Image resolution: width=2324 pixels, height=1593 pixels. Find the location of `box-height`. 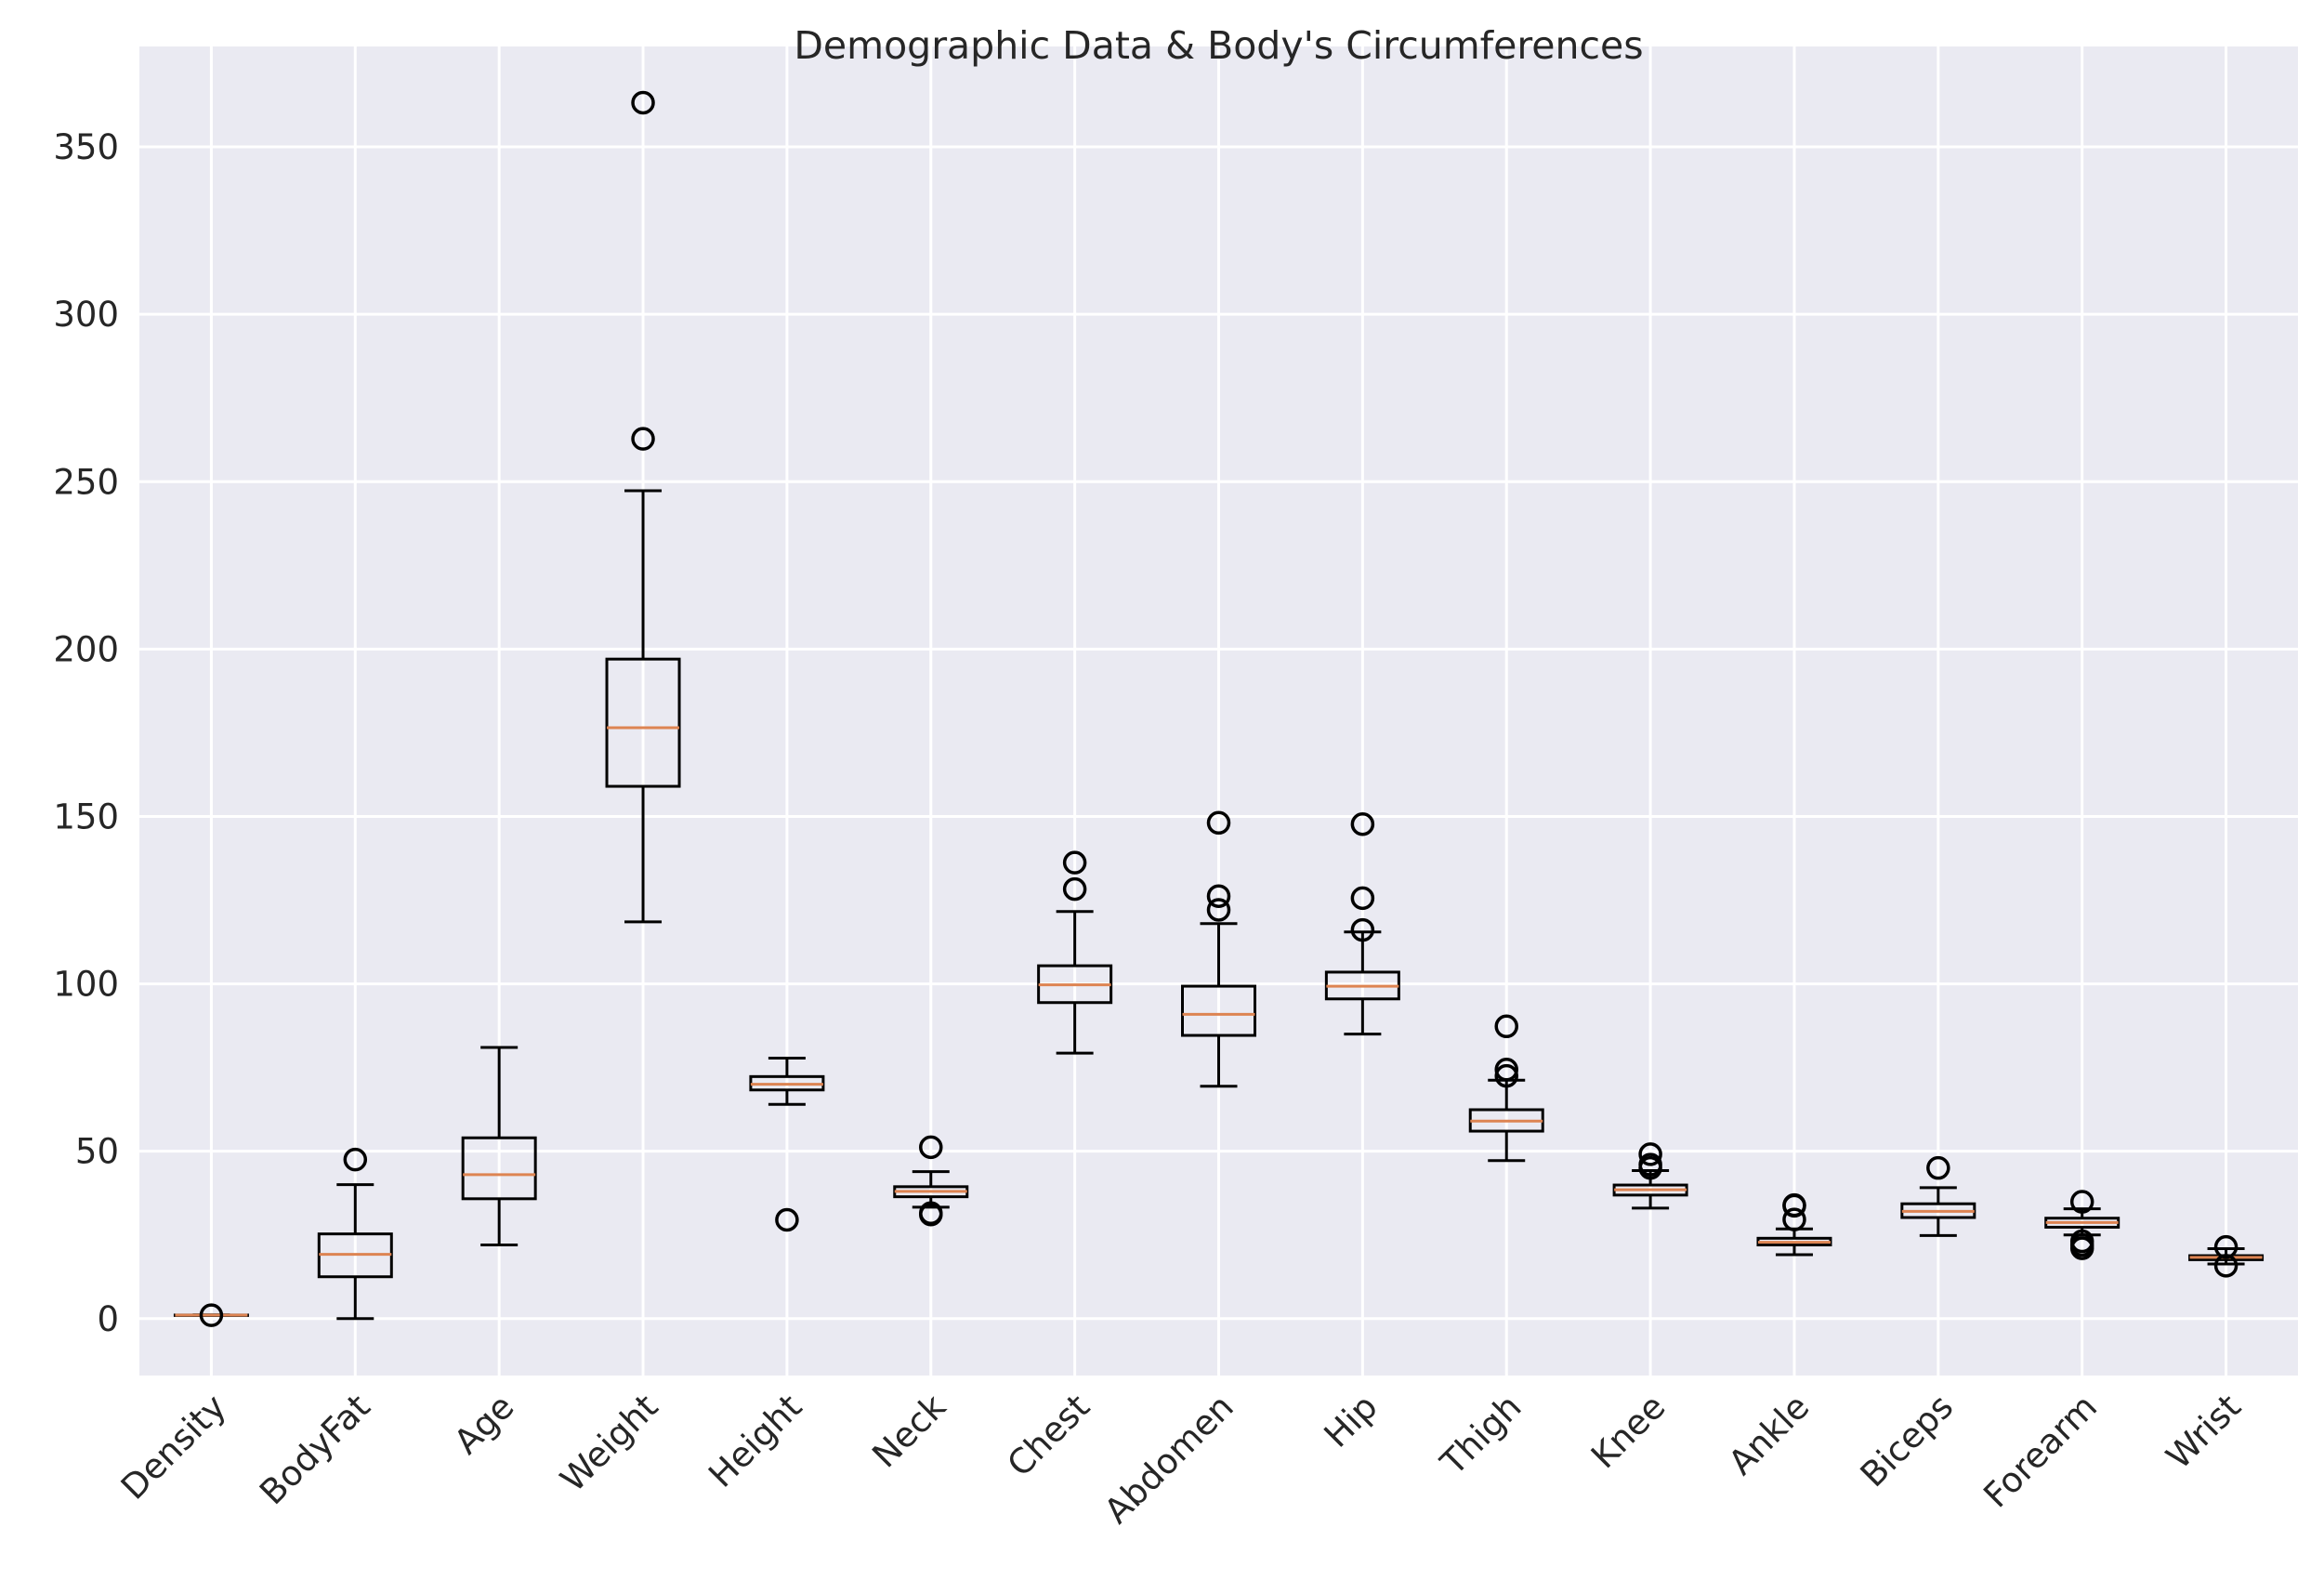

box-height is located at coordinates (787, 1144).